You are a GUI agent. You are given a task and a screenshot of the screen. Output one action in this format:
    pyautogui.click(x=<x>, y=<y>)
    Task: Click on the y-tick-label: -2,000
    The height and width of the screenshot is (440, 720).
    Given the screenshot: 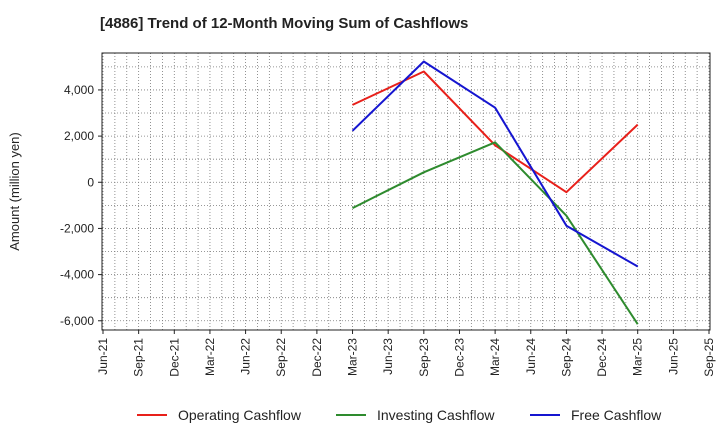 What is the action you would take?
    pyautogui.click(x=77, y=228)
    